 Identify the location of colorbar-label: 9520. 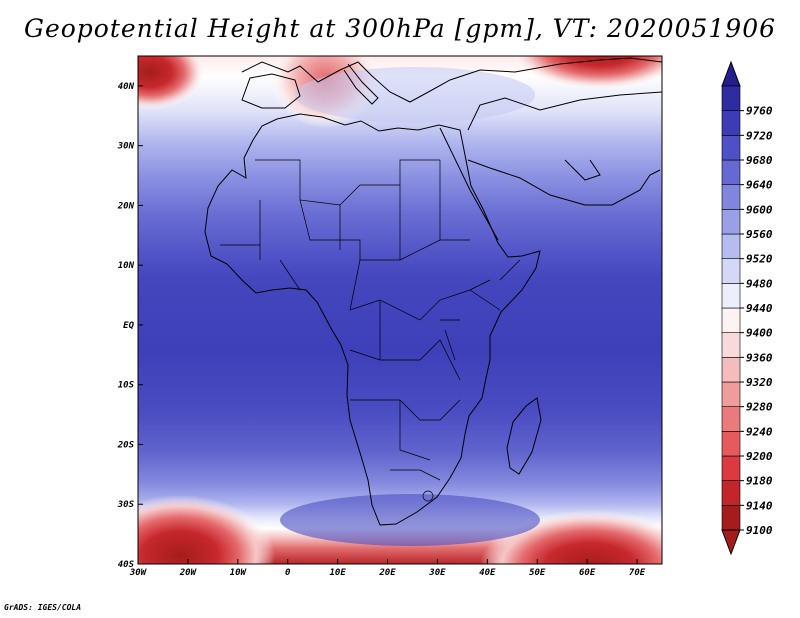
(759, 259).